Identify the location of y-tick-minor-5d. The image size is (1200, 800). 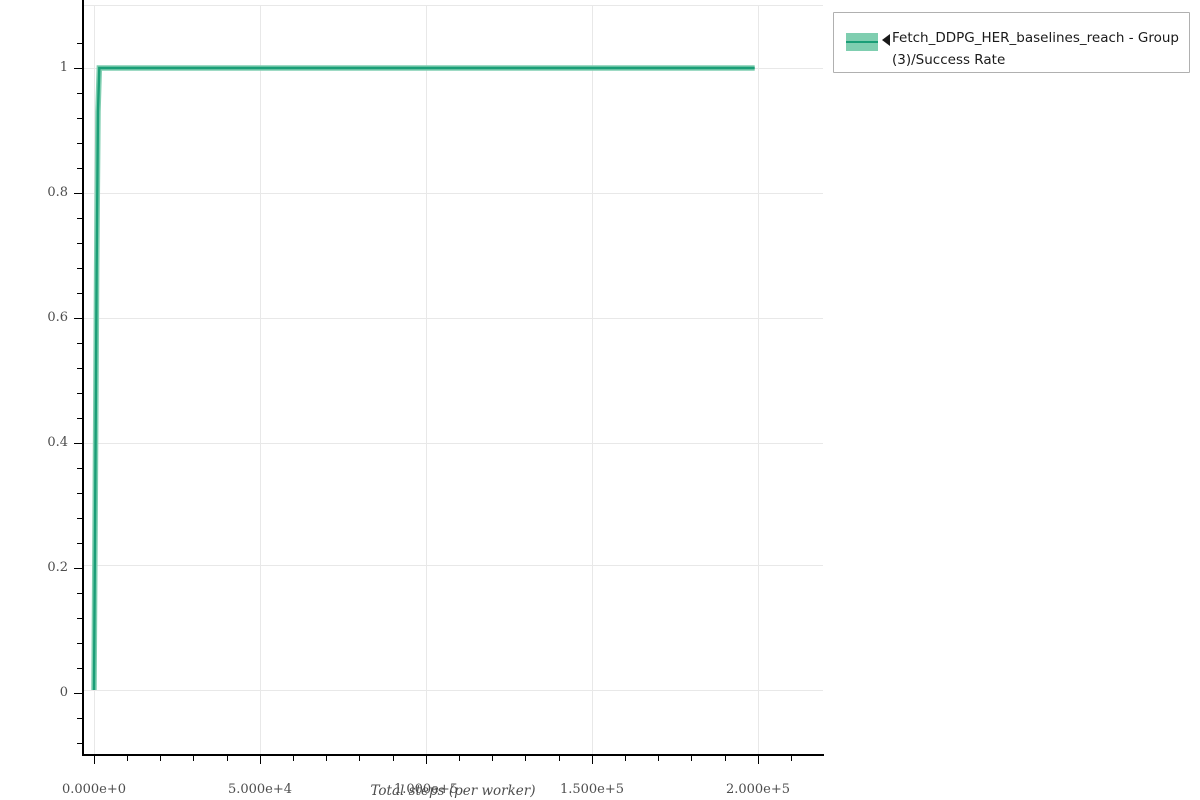
(80, 669).